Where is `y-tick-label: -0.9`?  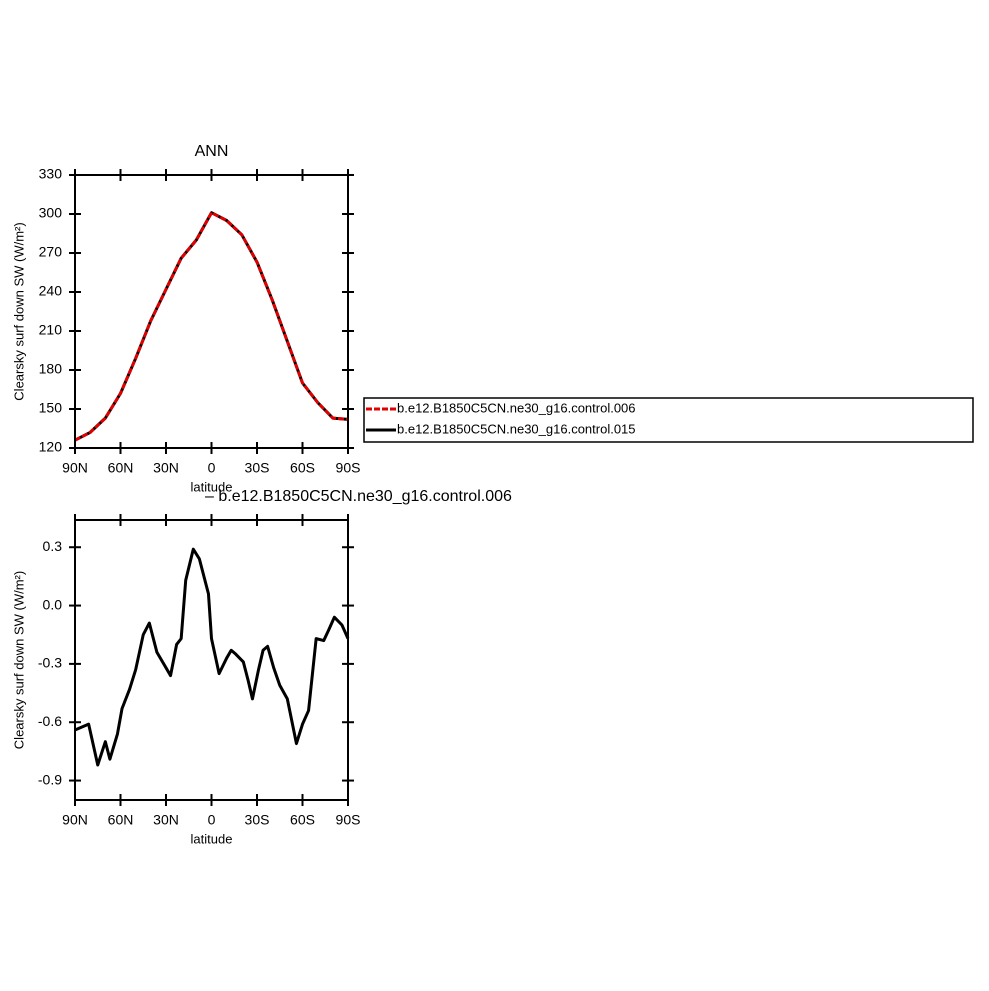
y-tick-label: -0.9 is located at coordinates (50, 779).